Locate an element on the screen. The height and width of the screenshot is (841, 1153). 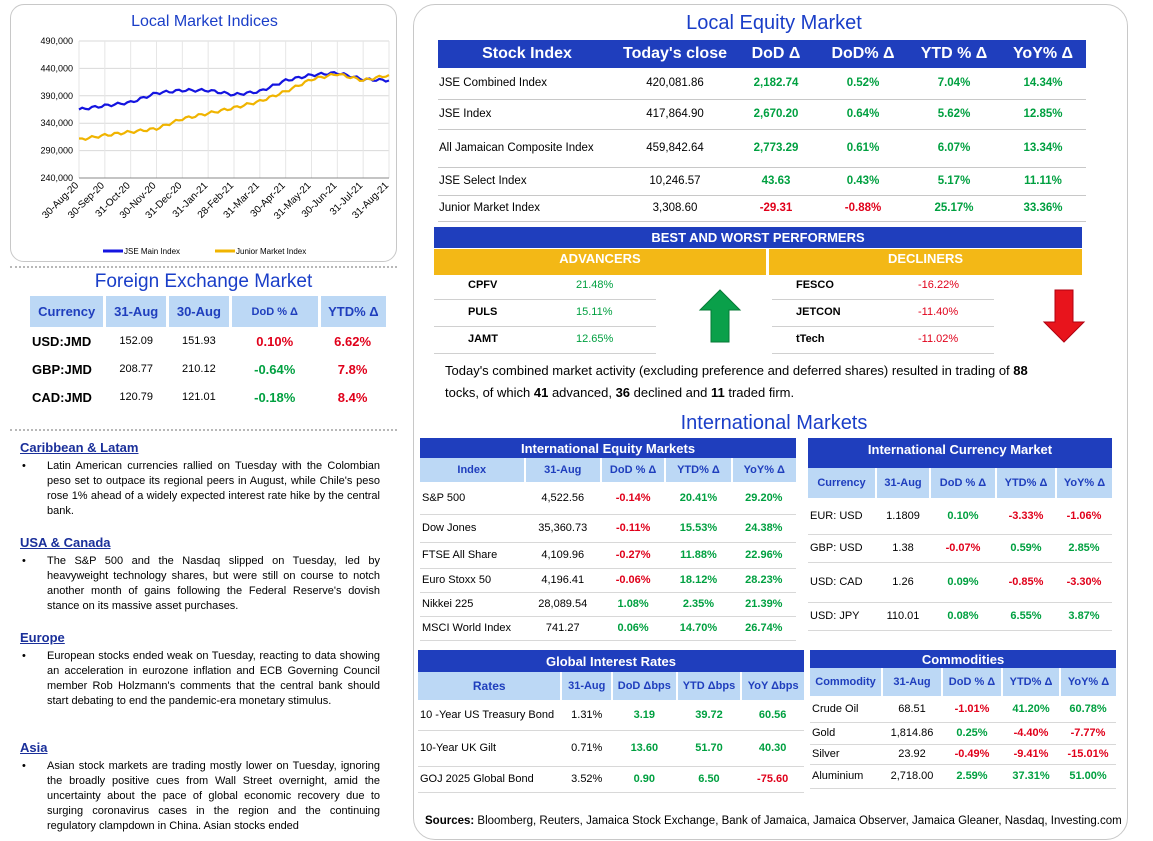
news-heading-europe: Europe is located at coordinates (42, 637).